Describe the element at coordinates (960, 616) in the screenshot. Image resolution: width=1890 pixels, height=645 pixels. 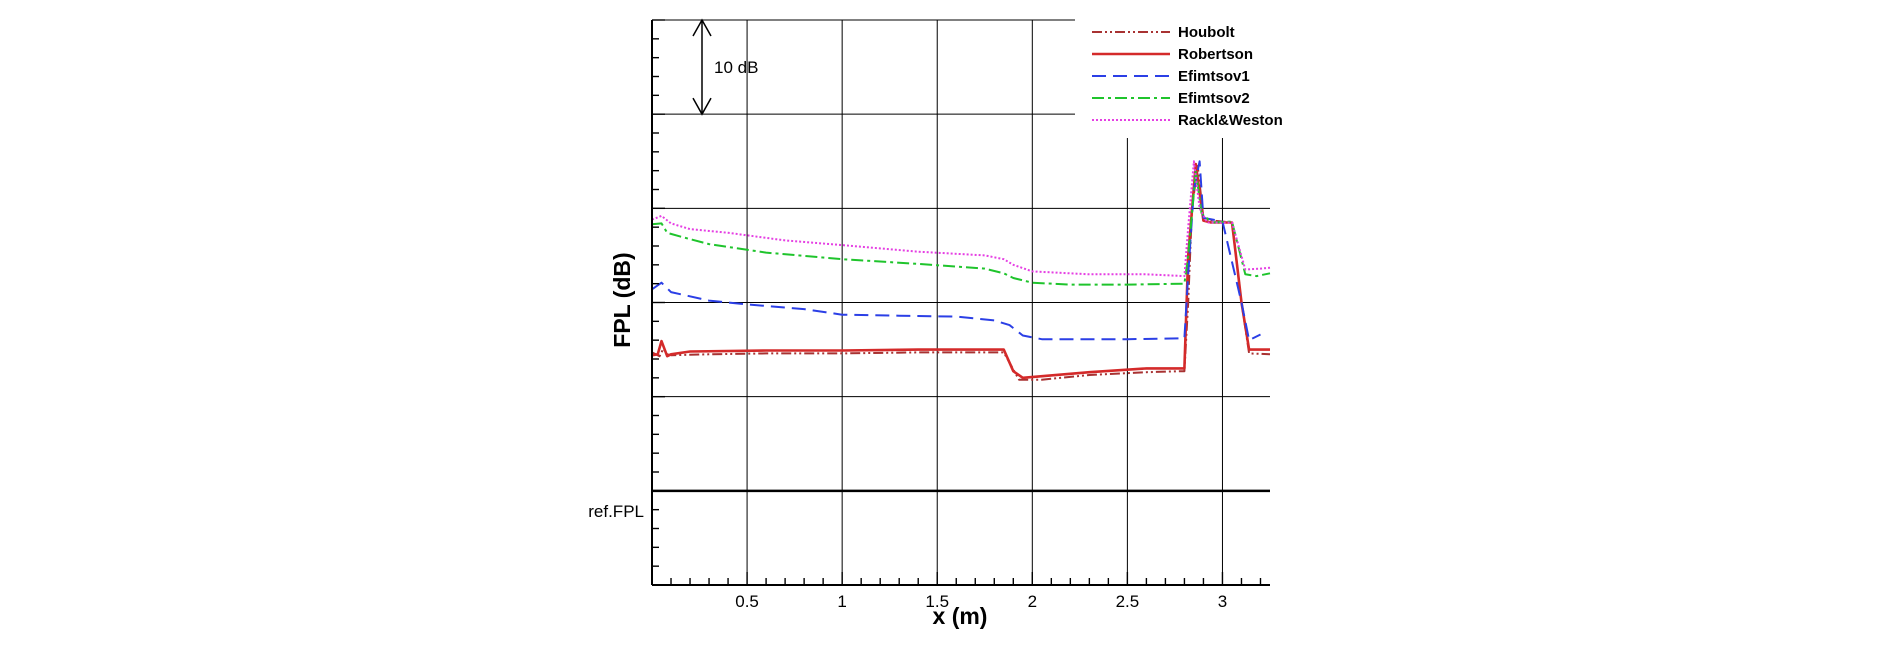
I see `x-axis-title: x (m)` at that location.